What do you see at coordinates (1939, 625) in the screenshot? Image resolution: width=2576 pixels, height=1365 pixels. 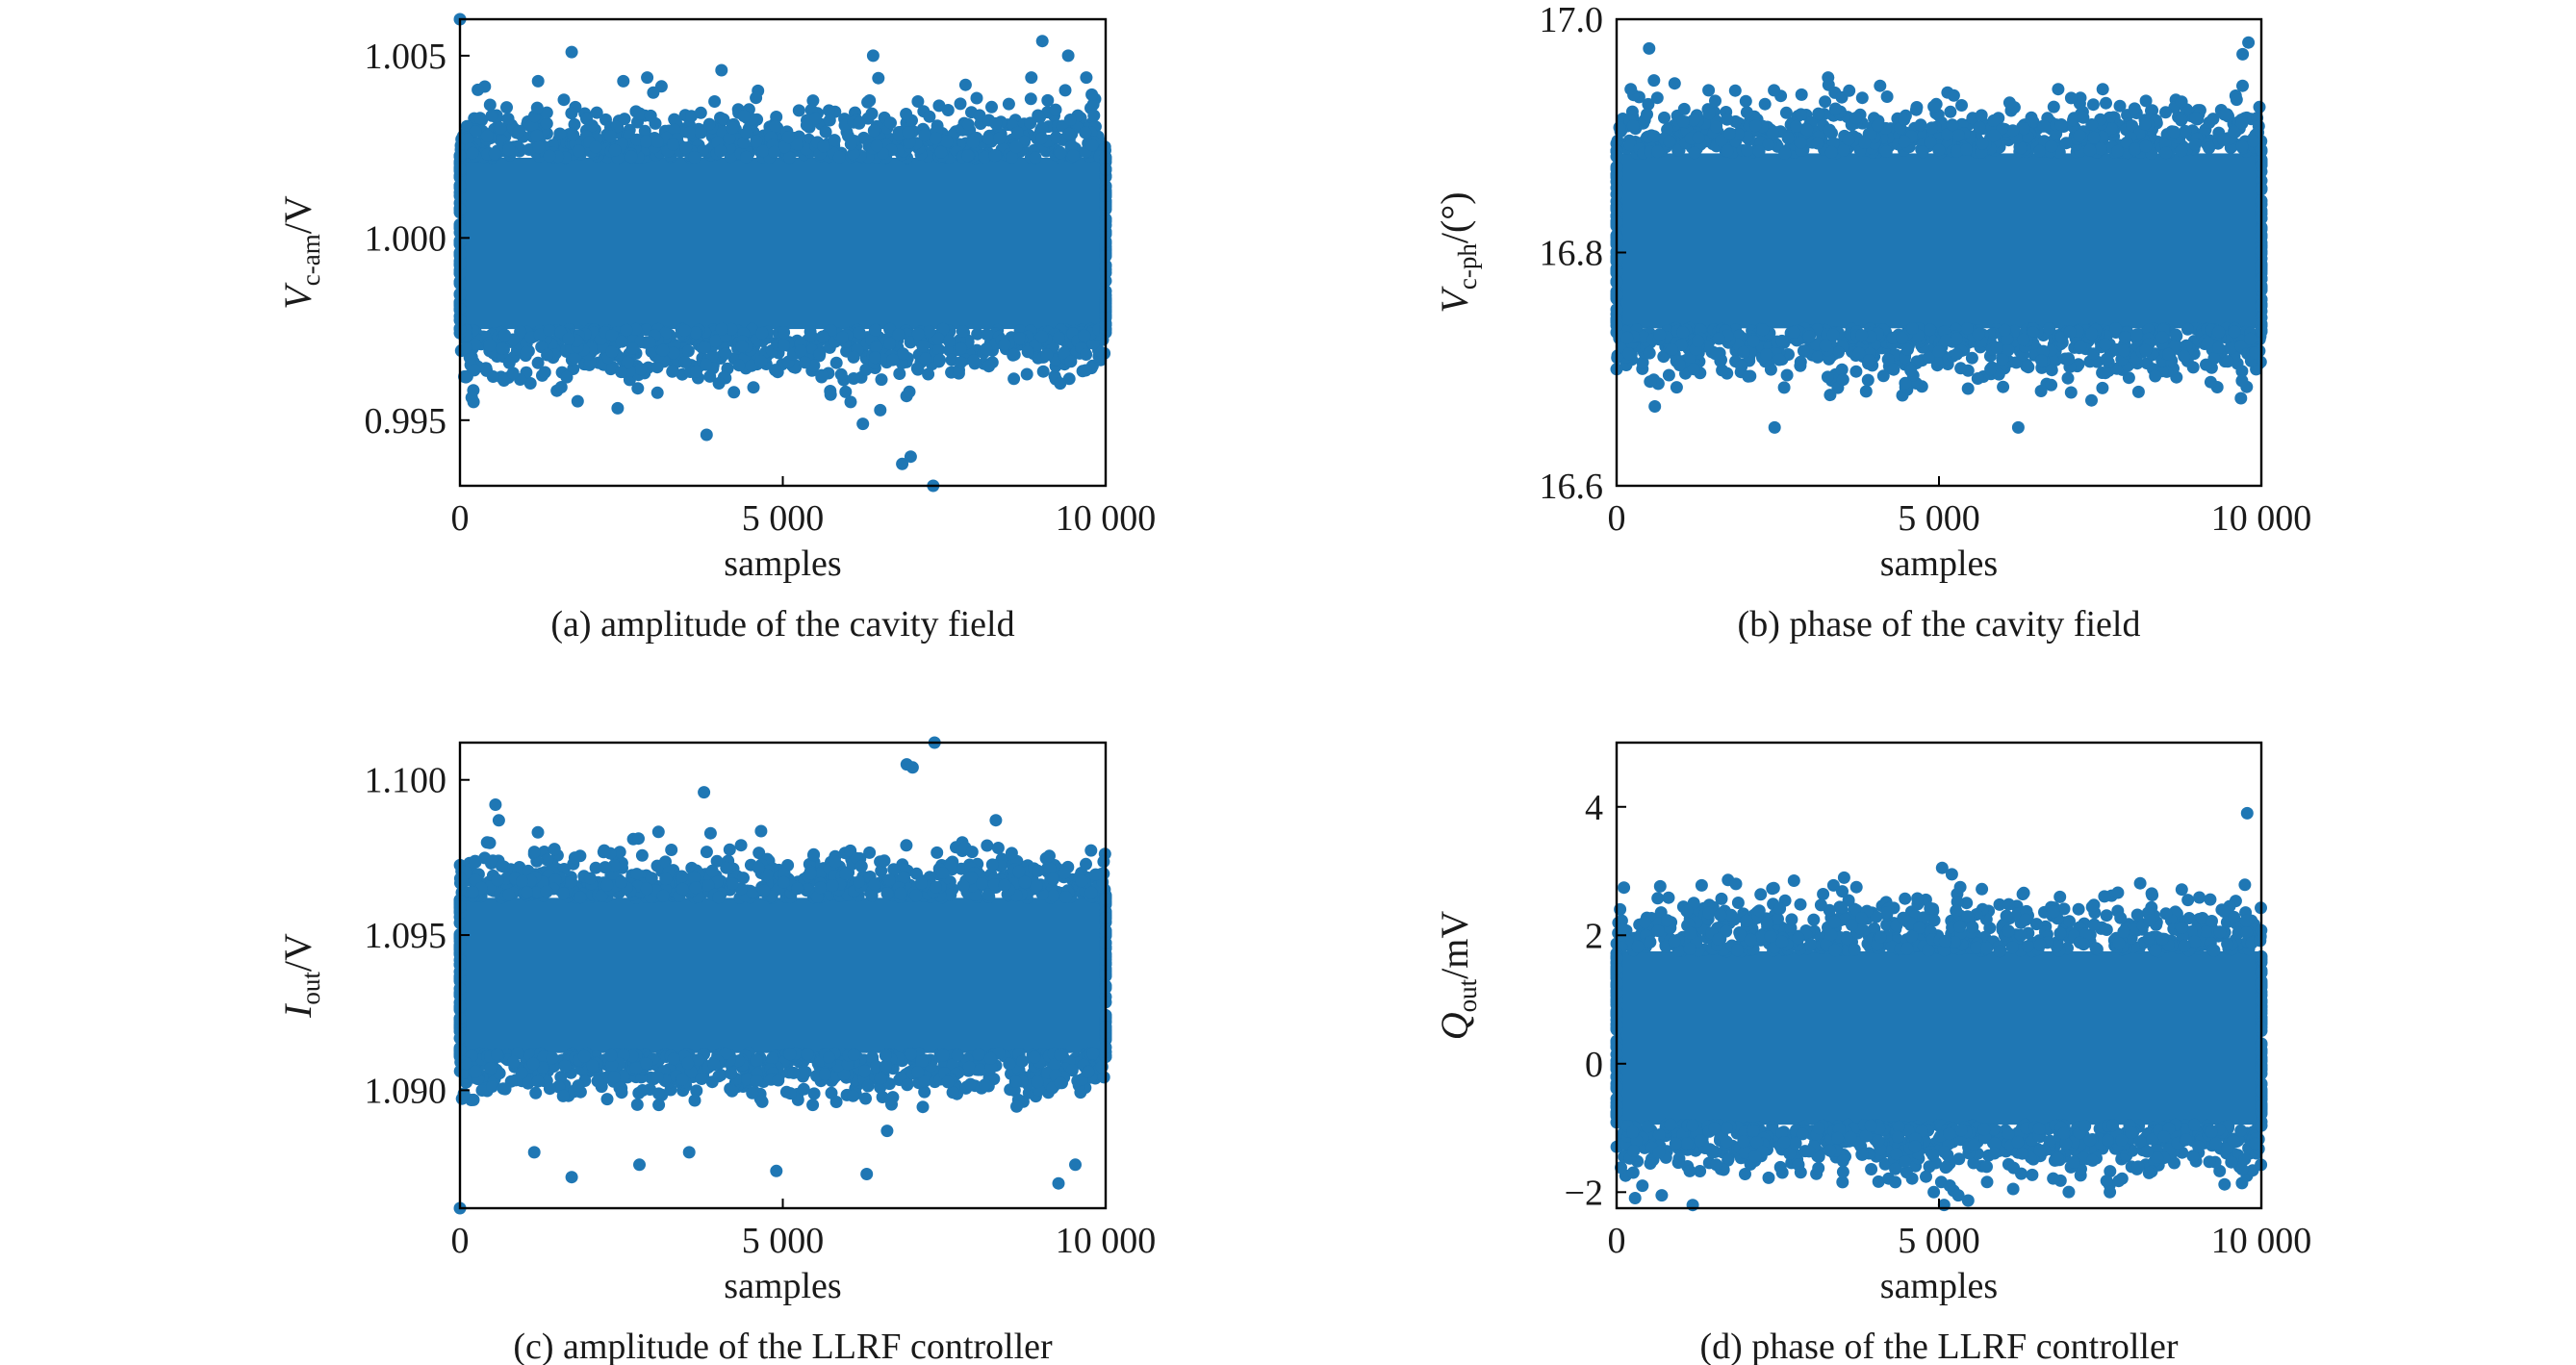 I see `panel-caption: (b) phase of the cavity field` at bounding box center [1939, 625].